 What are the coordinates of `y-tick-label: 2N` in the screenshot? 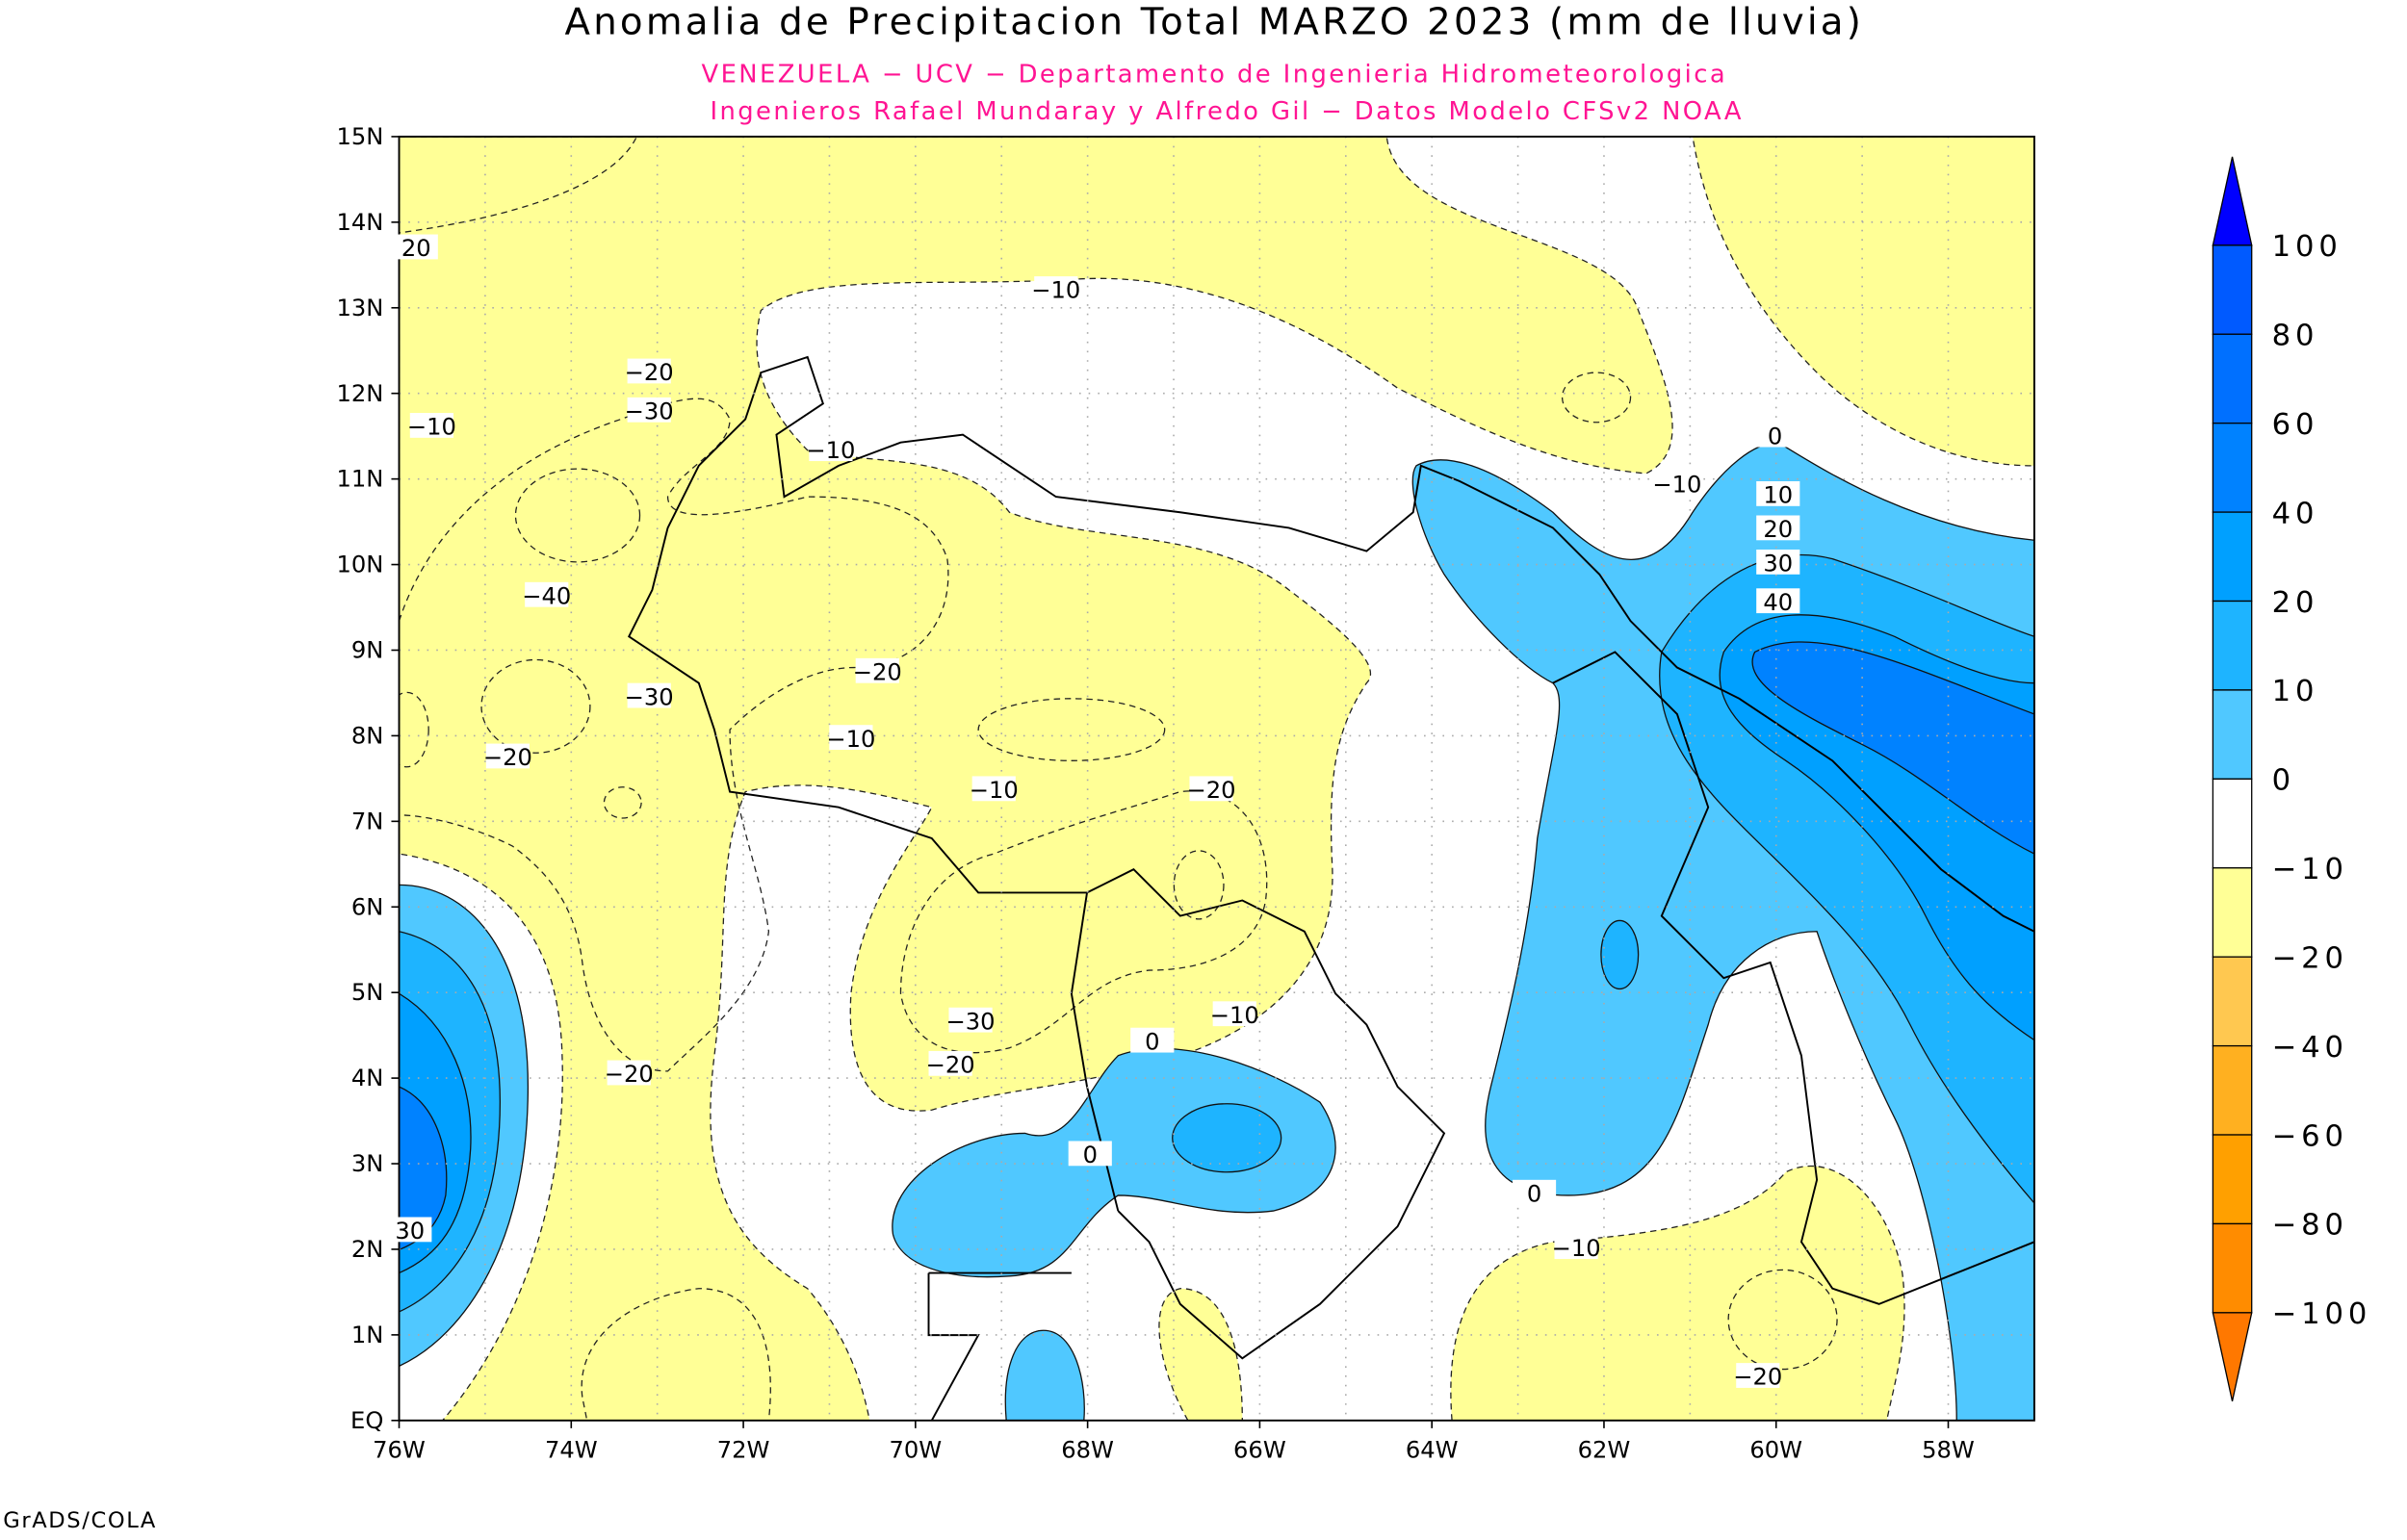 It's located at (367, 1249).